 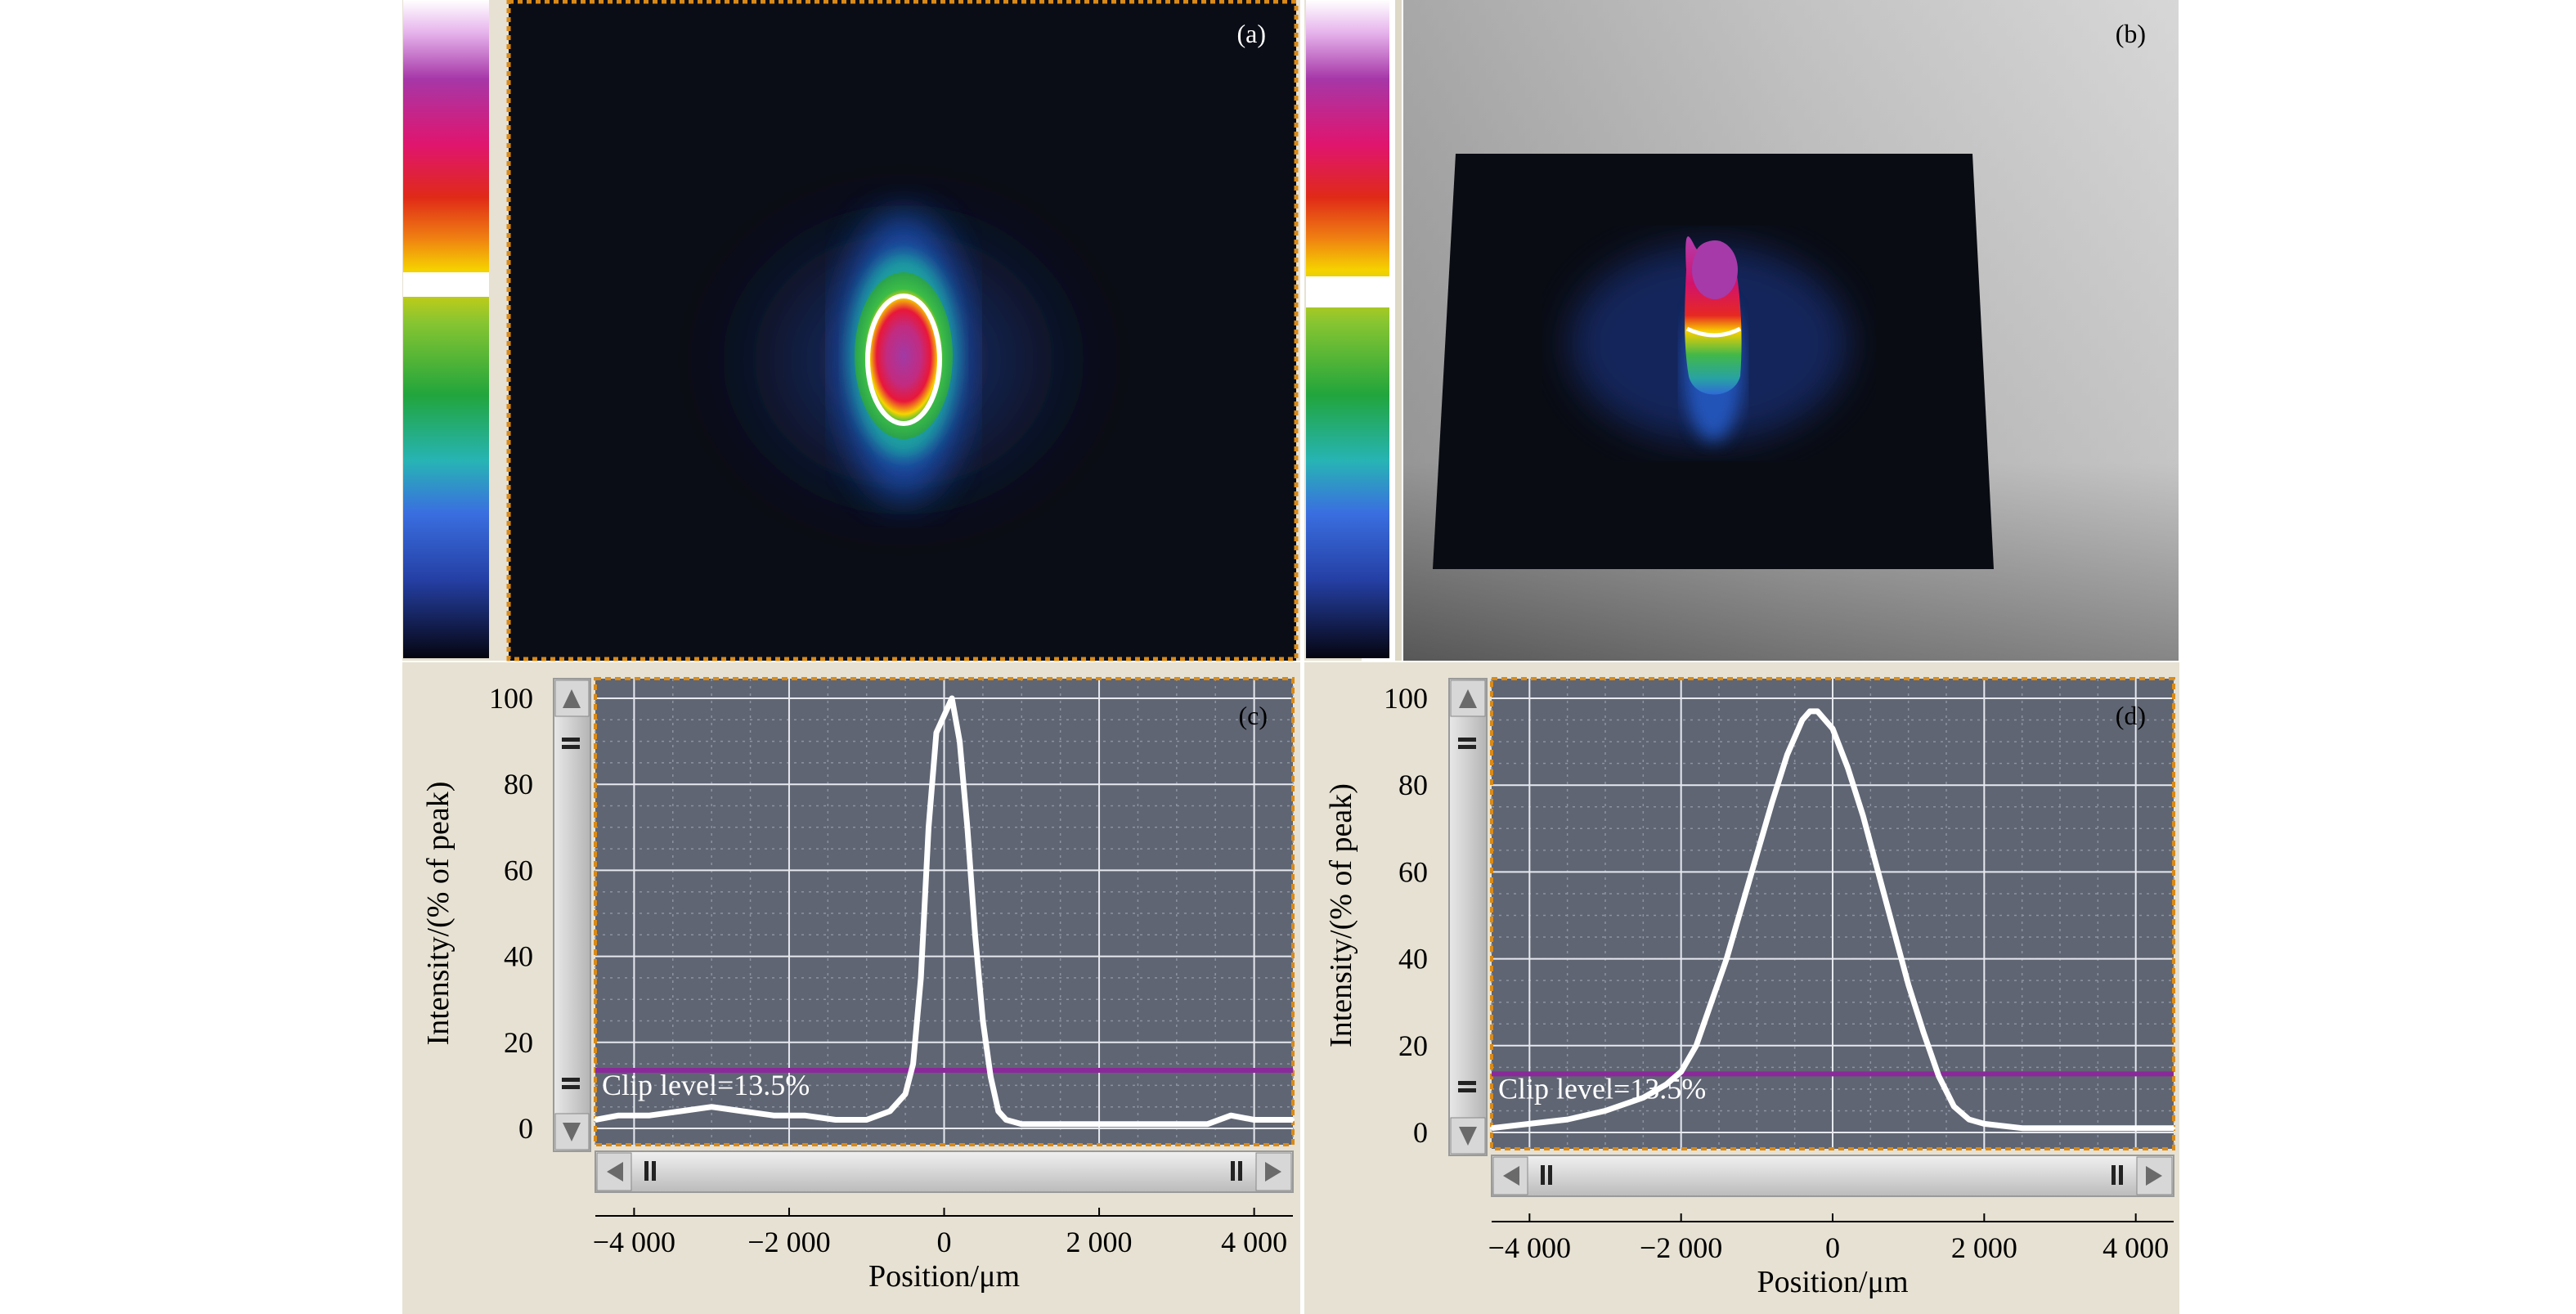 I want to click on clip-level-label: Clip level=13.5%, so click(x=706, y=1085).